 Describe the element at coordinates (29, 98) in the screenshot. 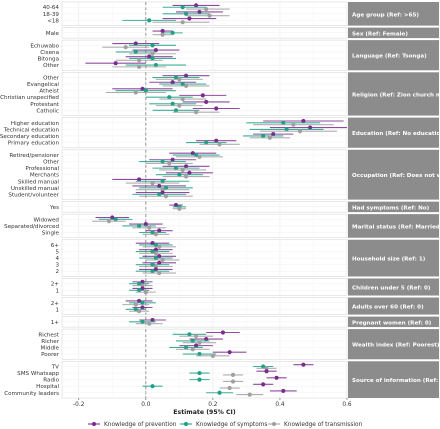

I see `row-label: Christian unspecified` at that location.